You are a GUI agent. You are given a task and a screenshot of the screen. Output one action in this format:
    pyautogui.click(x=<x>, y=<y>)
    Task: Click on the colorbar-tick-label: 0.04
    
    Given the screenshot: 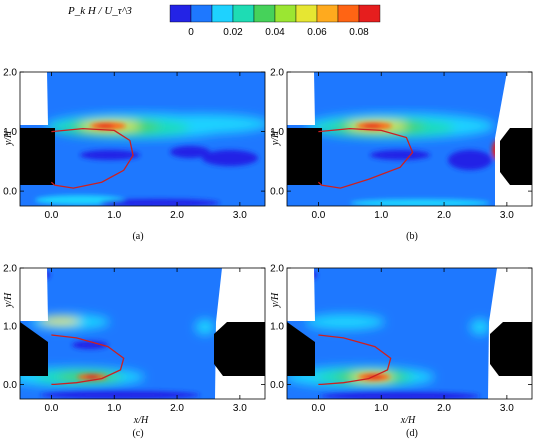 What is the action you would take?
    pyautogui.click(x=275, y=32)
    